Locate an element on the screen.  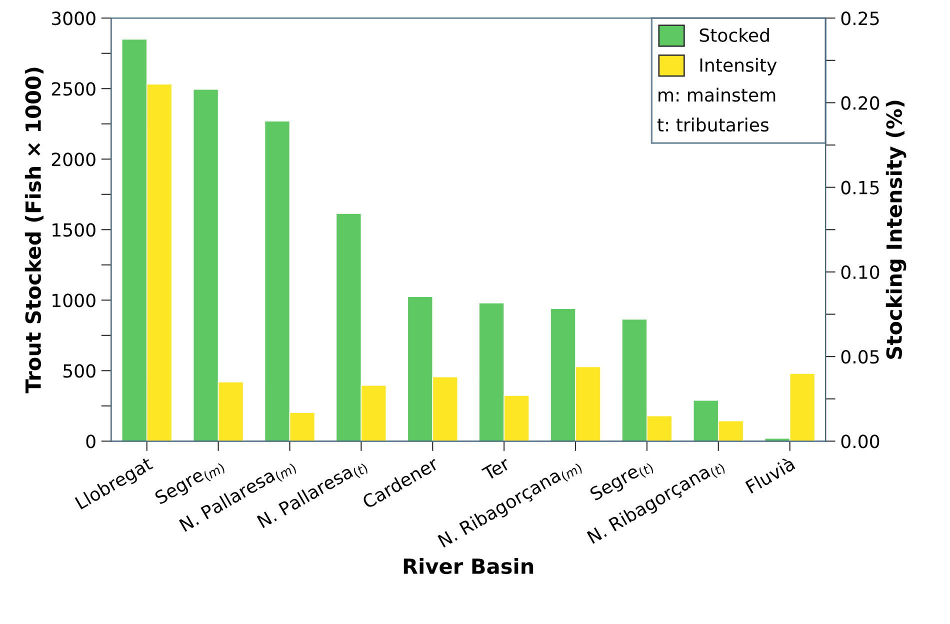
y-axis-title: Trout Stocked (Fish × 1000) is located at coordinates (34, 231).